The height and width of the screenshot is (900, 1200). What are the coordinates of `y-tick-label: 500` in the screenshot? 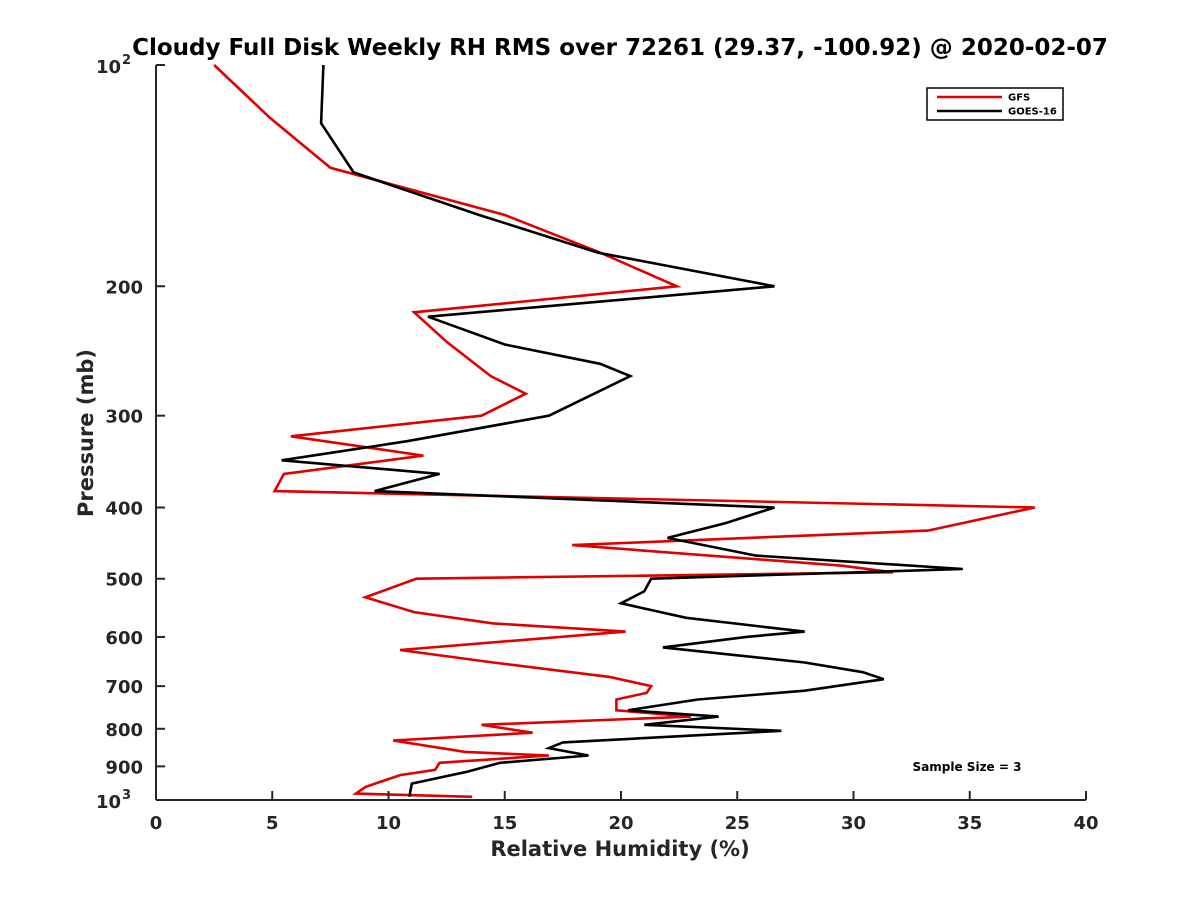 It's located at (124, 580).